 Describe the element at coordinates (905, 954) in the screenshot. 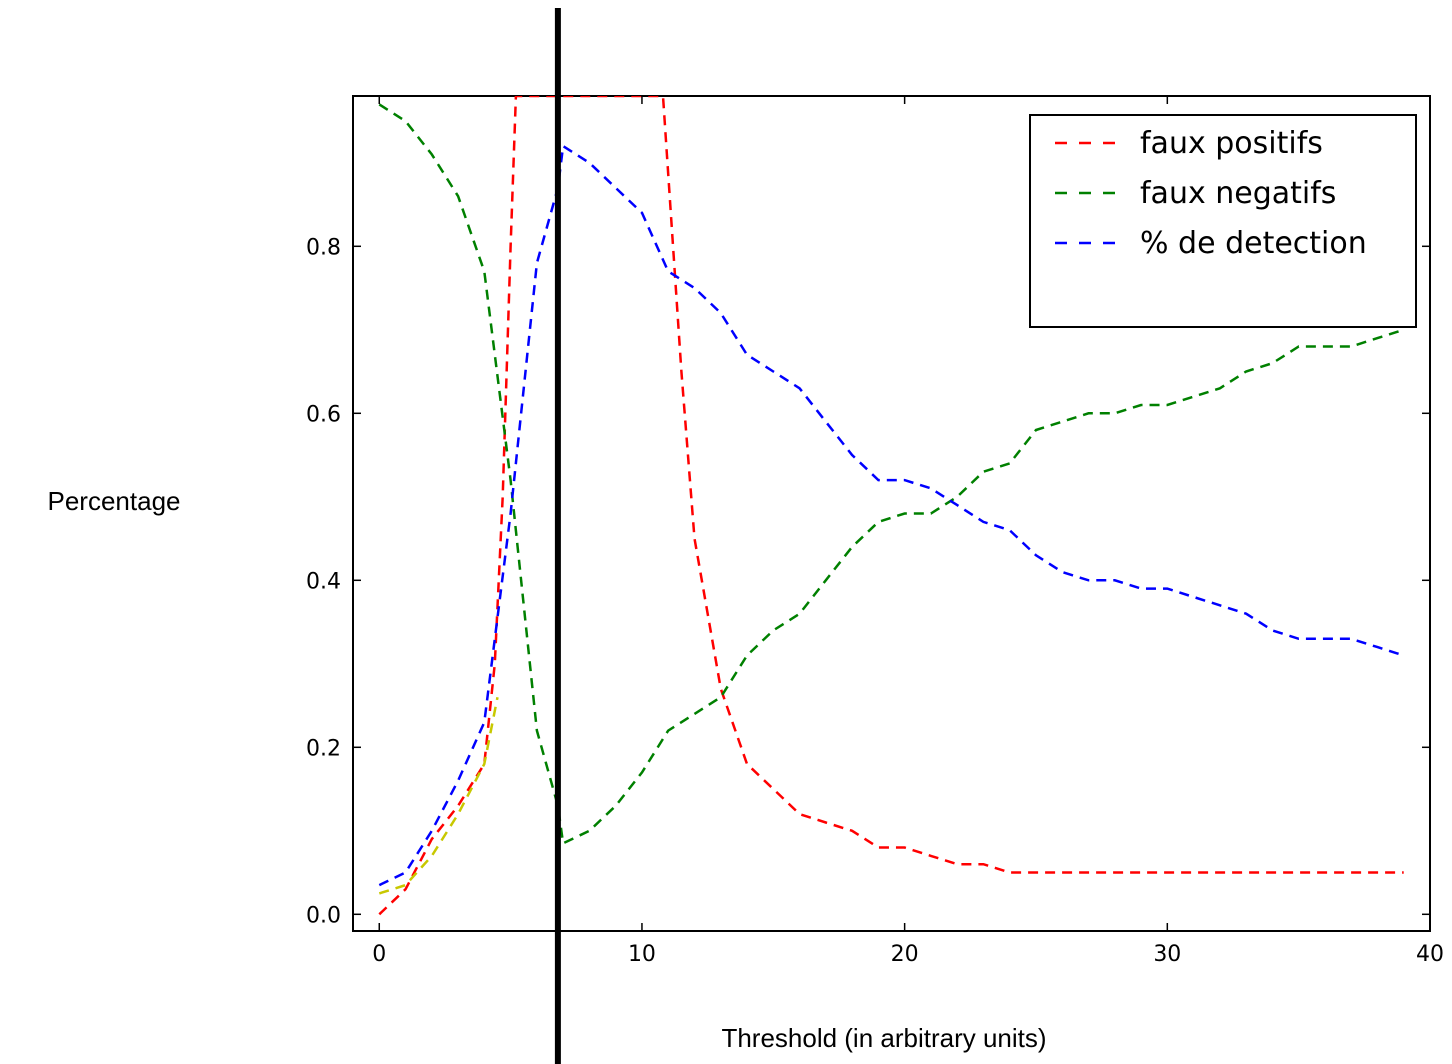

I see `x-tick-label: 20` at that location.